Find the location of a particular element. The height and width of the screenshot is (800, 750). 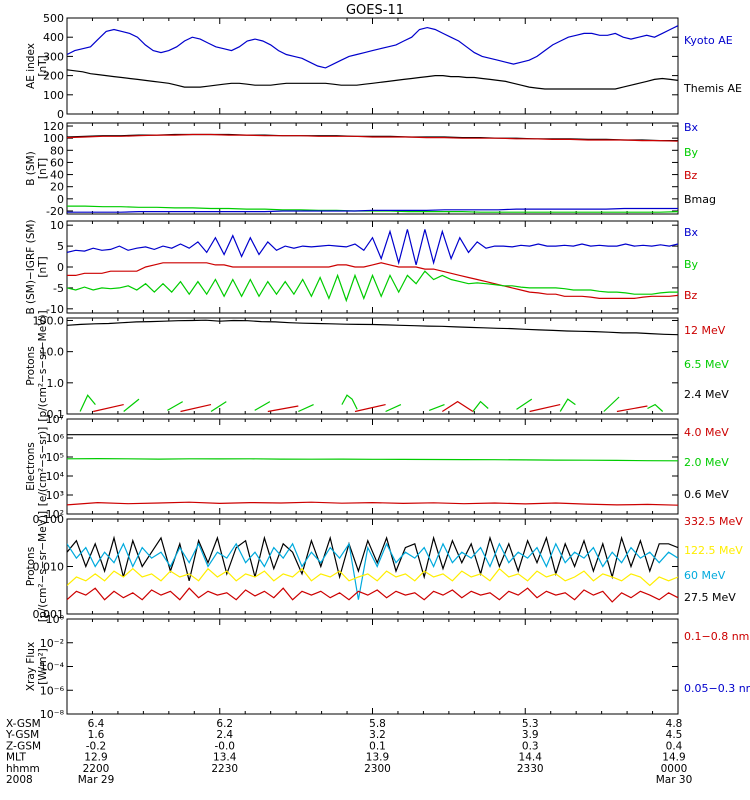

y-tick-label: 0.010 is located at coordinates (49, 567).